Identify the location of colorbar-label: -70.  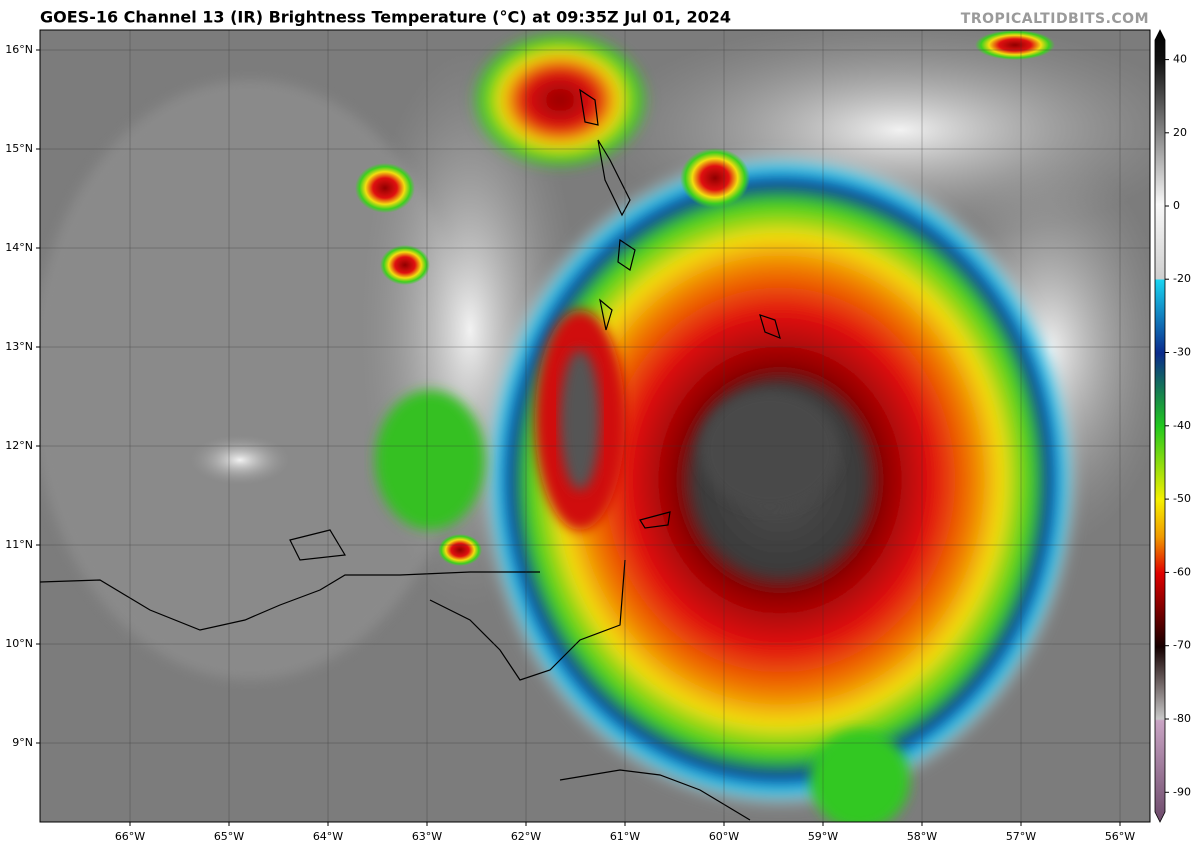
(1182, 645).